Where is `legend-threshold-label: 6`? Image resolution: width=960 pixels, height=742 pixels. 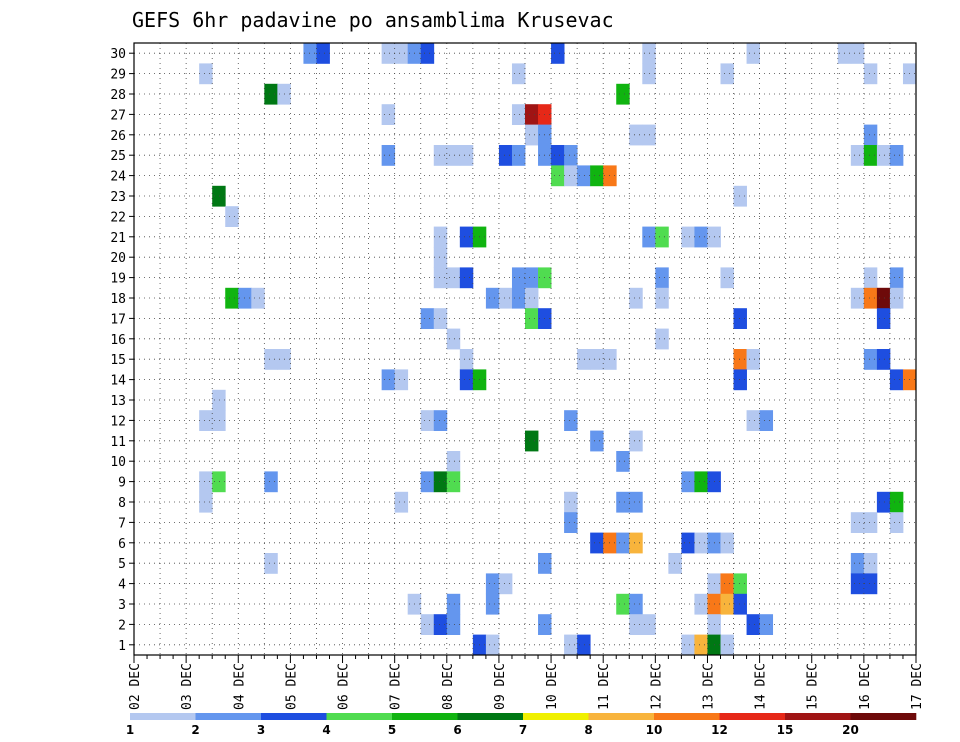 legend-threshold-label: 6 is located at coordinates (457, 730).